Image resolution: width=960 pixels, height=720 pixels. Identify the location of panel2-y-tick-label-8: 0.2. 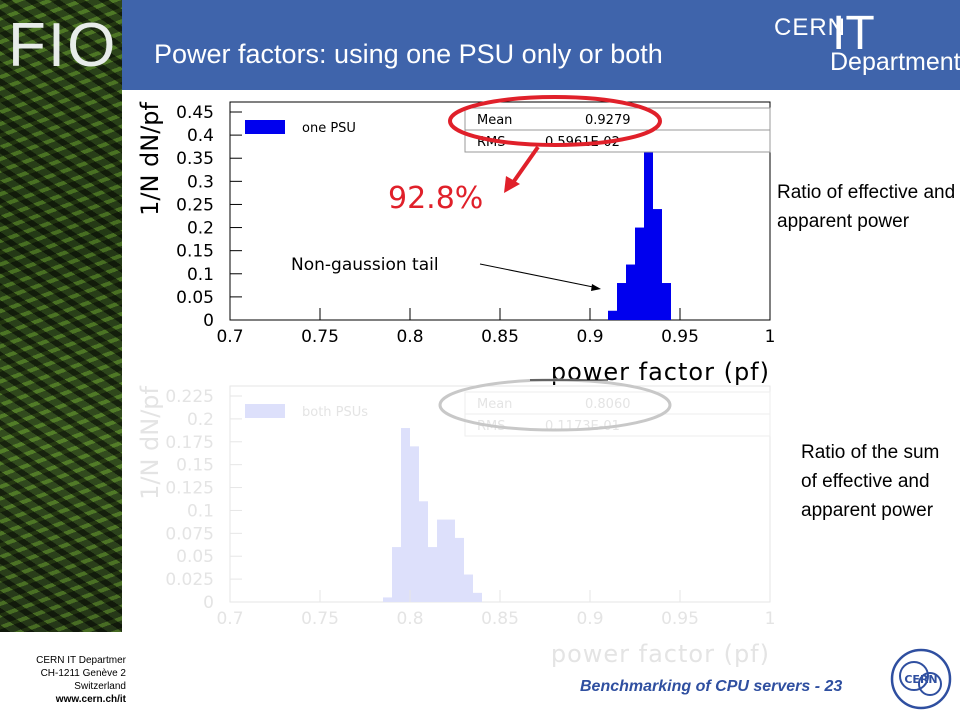
(200, 420).